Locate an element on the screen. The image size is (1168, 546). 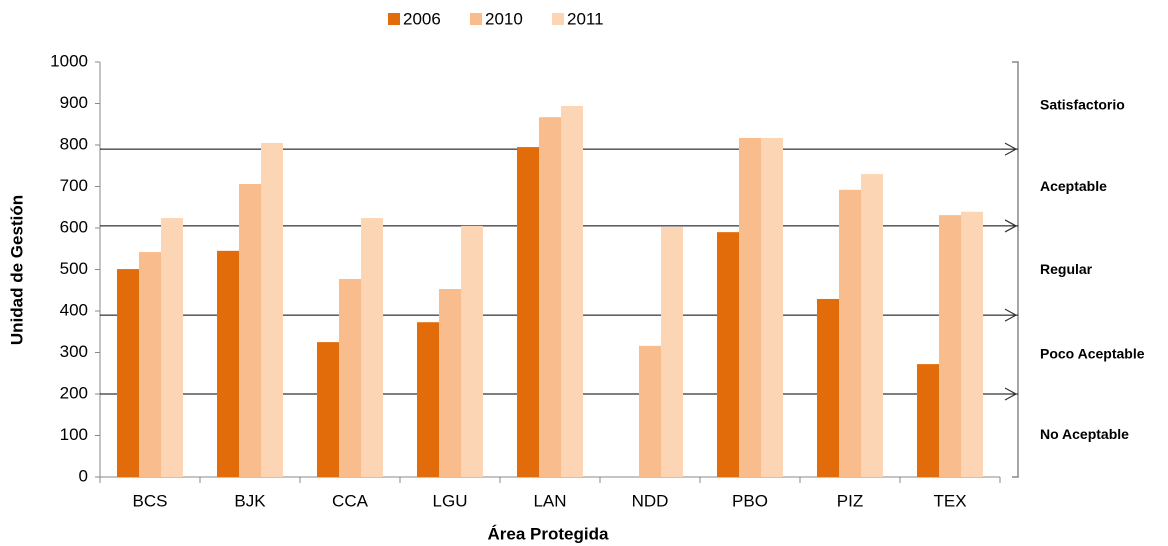
zone-label: Satisfactorio is located at coordinates (1082, 104).